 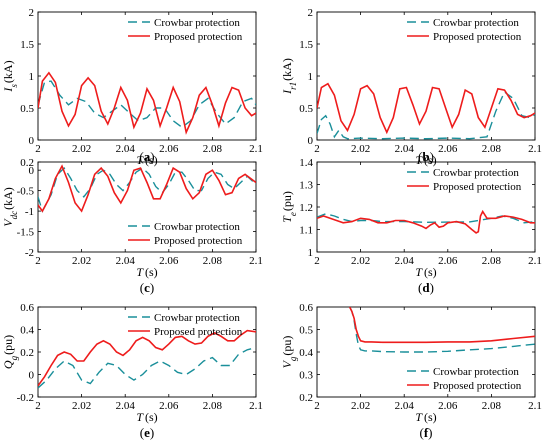 What do you see at coordinates (289, 76) in the screenshot?
I see `y-axis-label: Ir1(kA)` at bounding box center [289, 76].